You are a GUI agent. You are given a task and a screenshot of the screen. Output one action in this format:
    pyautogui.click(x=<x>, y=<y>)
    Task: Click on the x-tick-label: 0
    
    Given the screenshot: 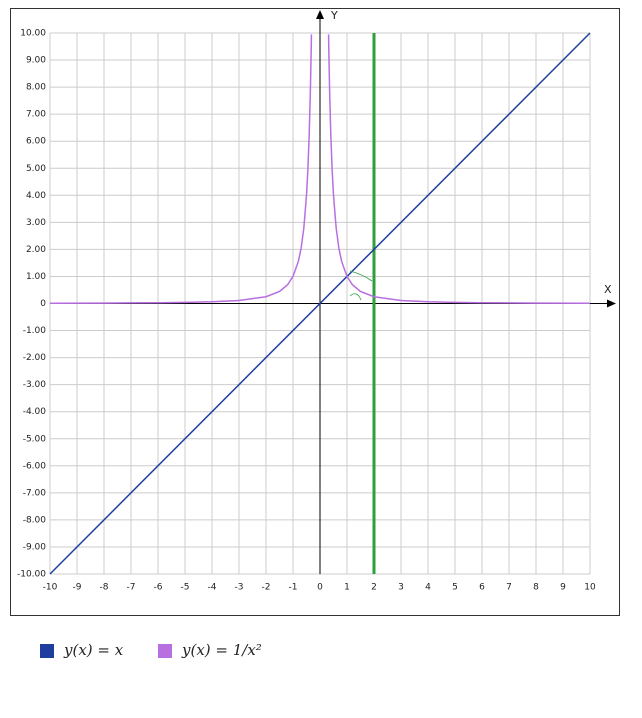 What is the action you would take?
    pyautogui.click(x=320, y=588)
    